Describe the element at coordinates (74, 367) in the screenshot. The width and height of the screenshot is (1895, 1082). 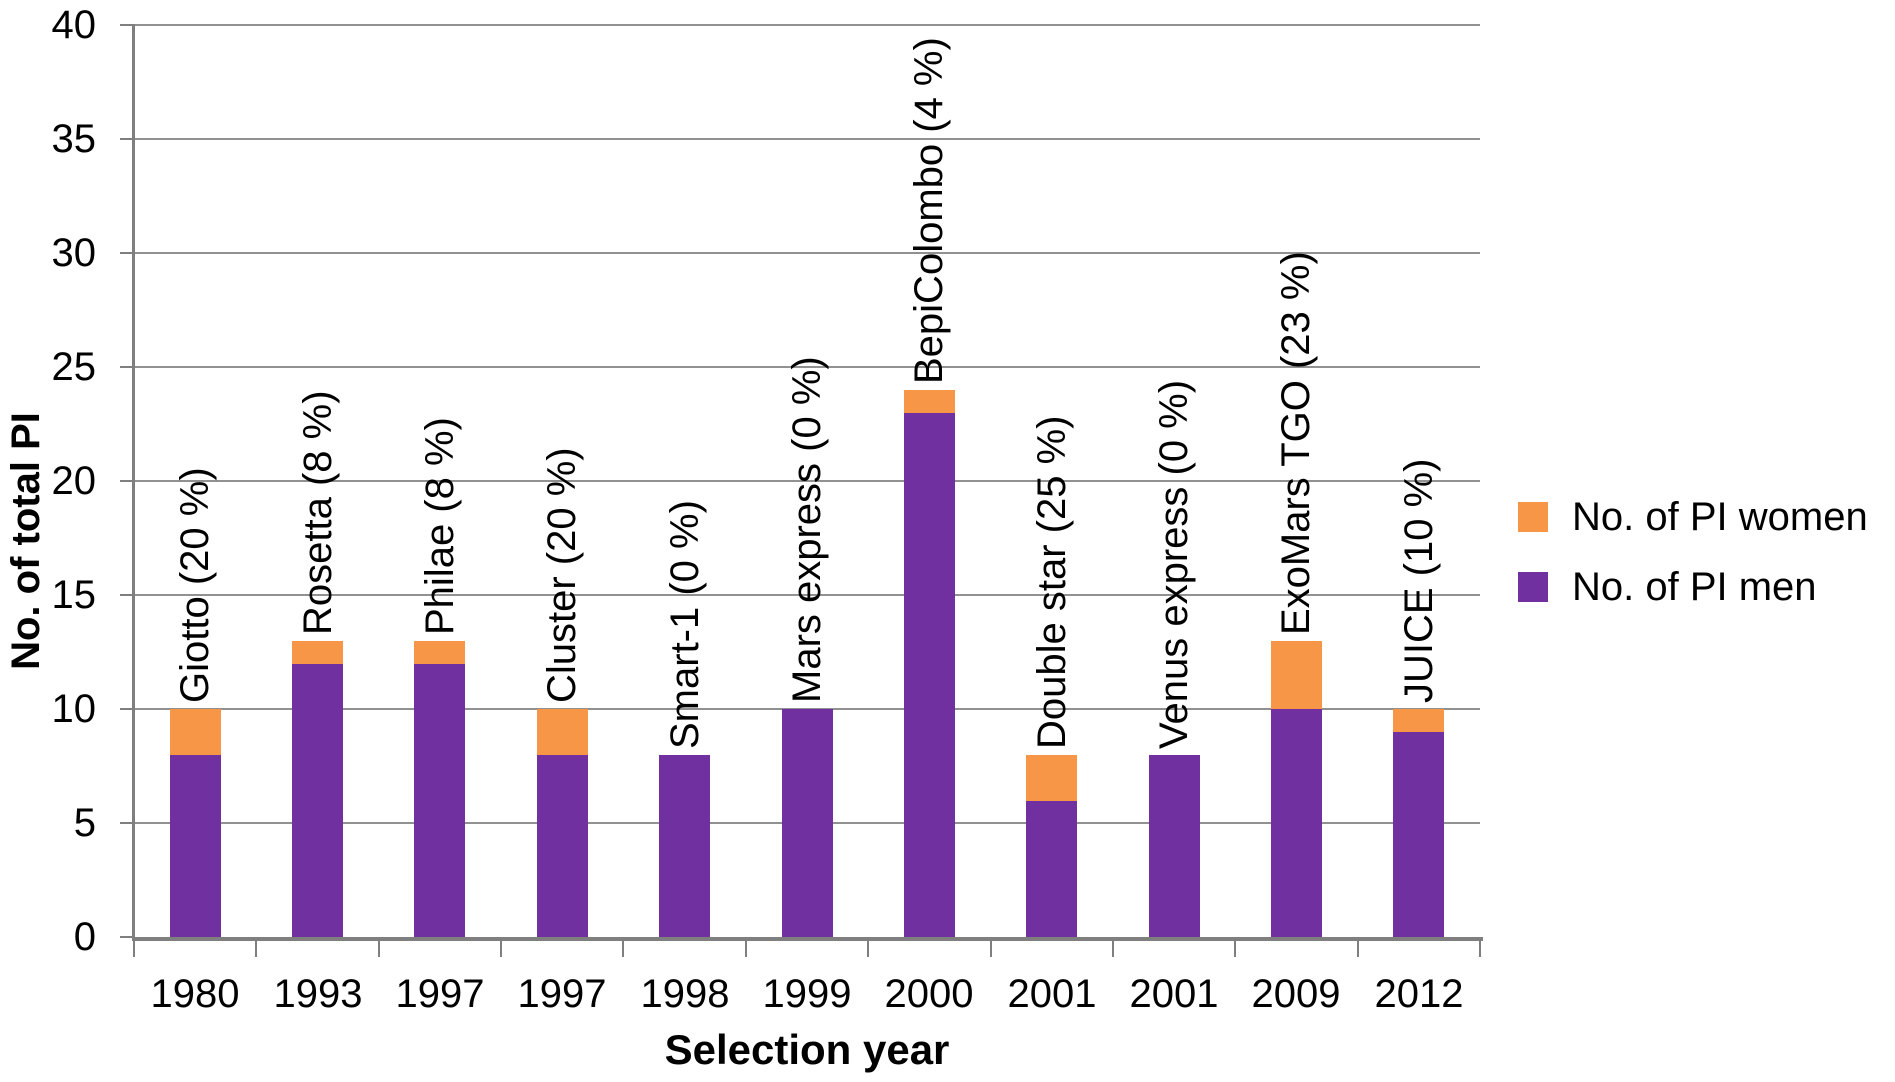
I see `y-axis-tick-label: 25` at that location.